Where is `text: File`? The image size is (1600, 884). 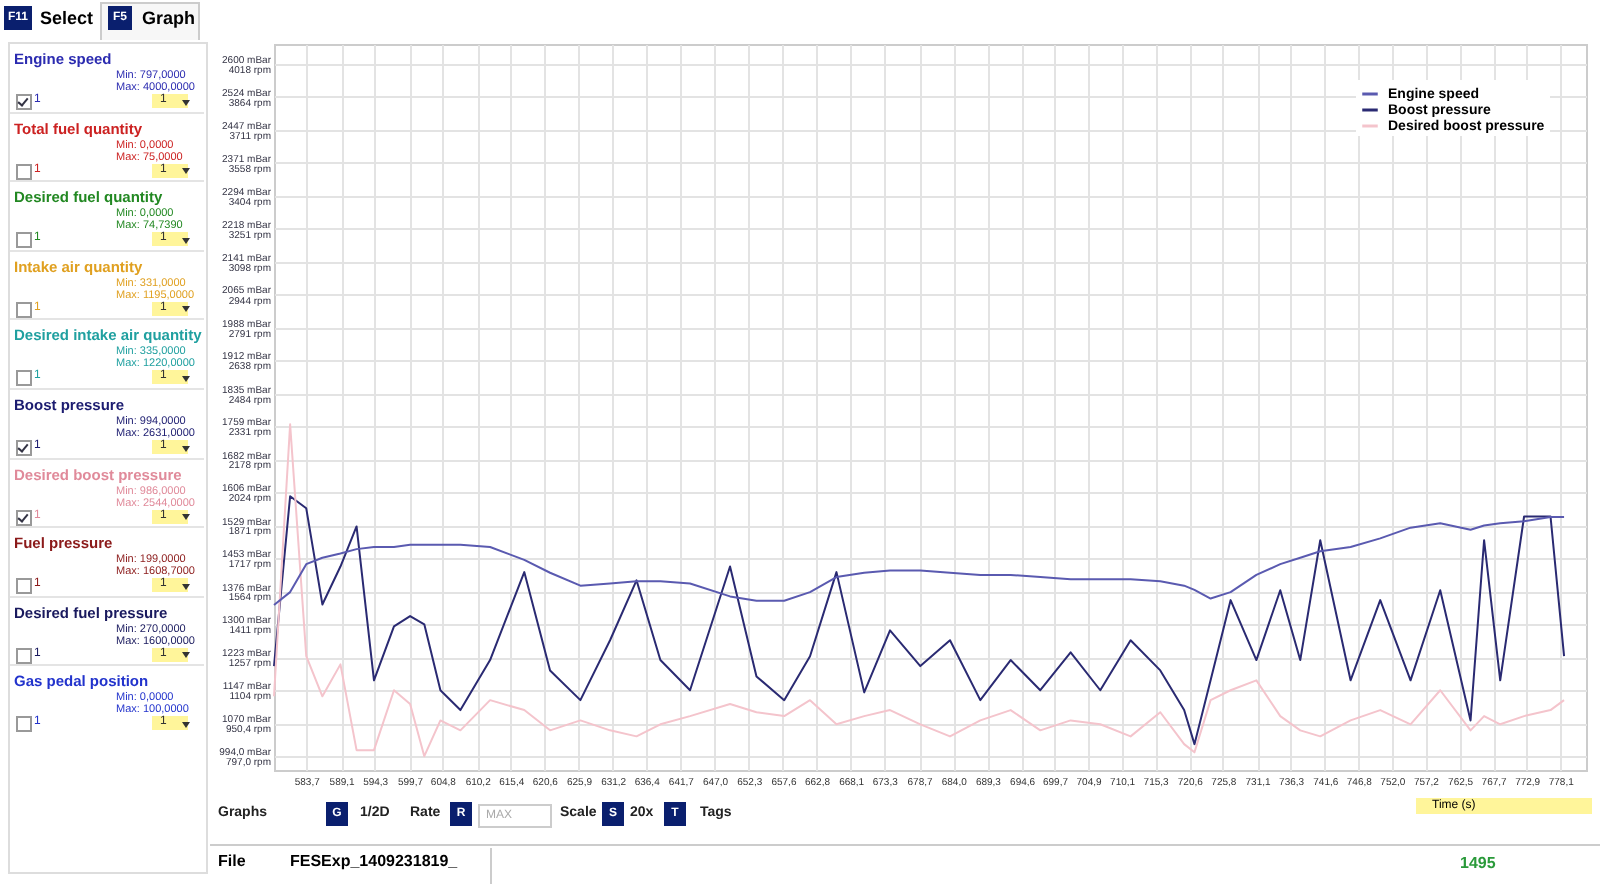
text: File is located at coordinates (232, 861).